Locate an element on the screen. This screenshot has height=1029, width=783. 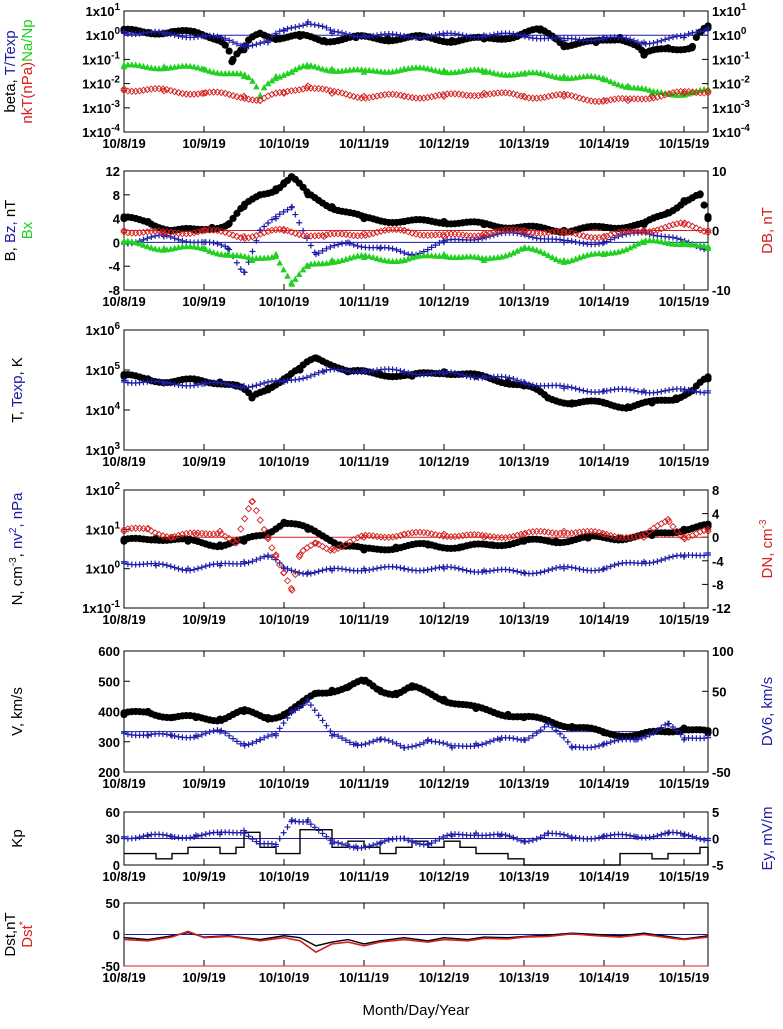
y-tick-label: 1x10⁻¹ is located at coordinates (101, 58).